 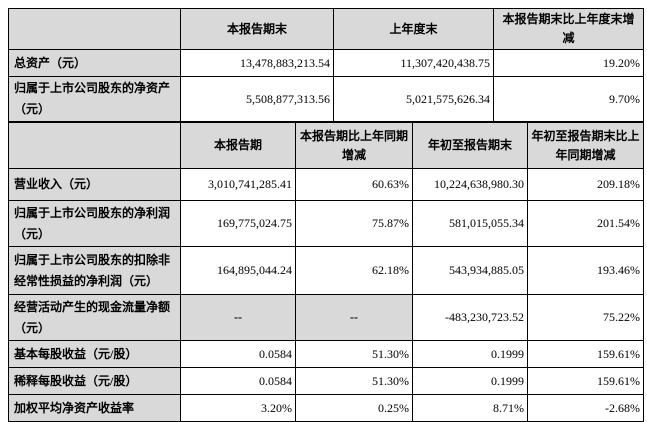 I want to click on column-header-ytd-yoy-change: 年初至报告期末比上年同期增减, so click(x=585, y=145).